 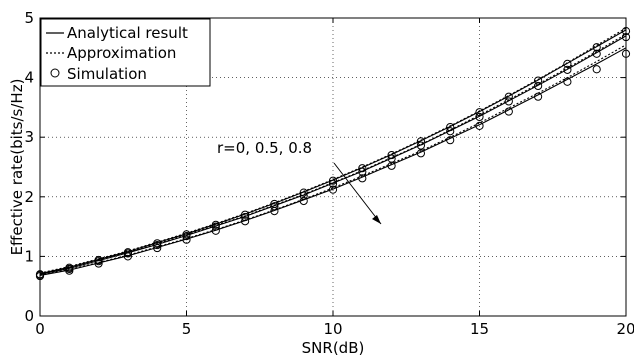 What do you see at coordinates (17, 167) in the screenshot?
I see `y-axis-label: Effective rate(bits/s/Hz)` at bounding box center [17, 167].